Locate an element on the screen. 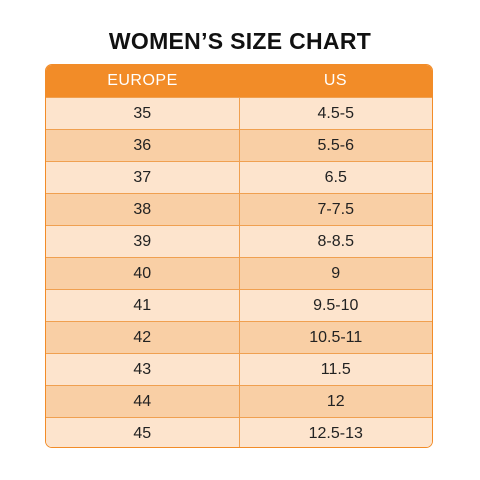  europe-size-cell: 35 is located at coordinates (143, 113).